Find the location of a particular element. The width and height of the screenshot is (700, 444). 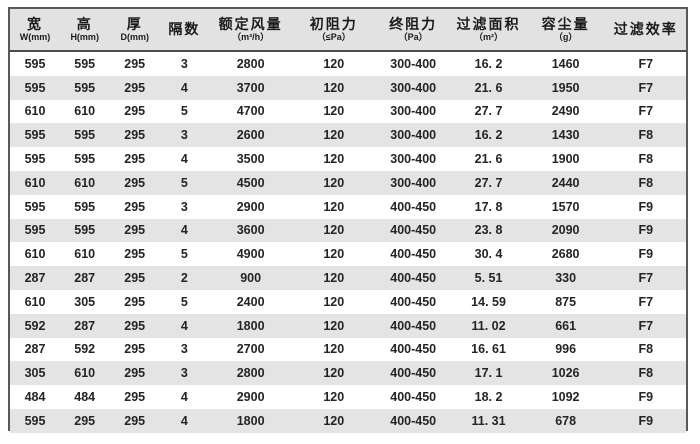

table-row: 595 595 295 3 2800 120 300-400 16. 2 1460 F7 is located at coordinates (348, 63).